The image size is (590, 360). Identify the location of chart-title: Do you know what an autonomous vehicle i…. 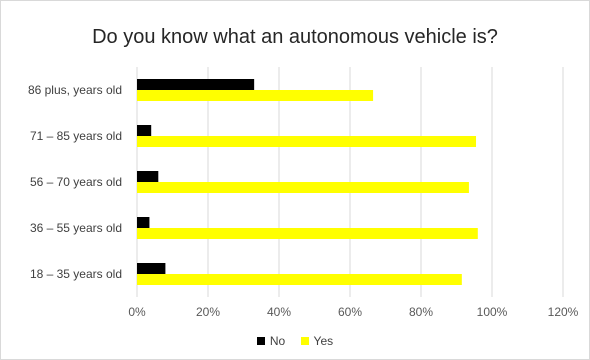
(295, 37).